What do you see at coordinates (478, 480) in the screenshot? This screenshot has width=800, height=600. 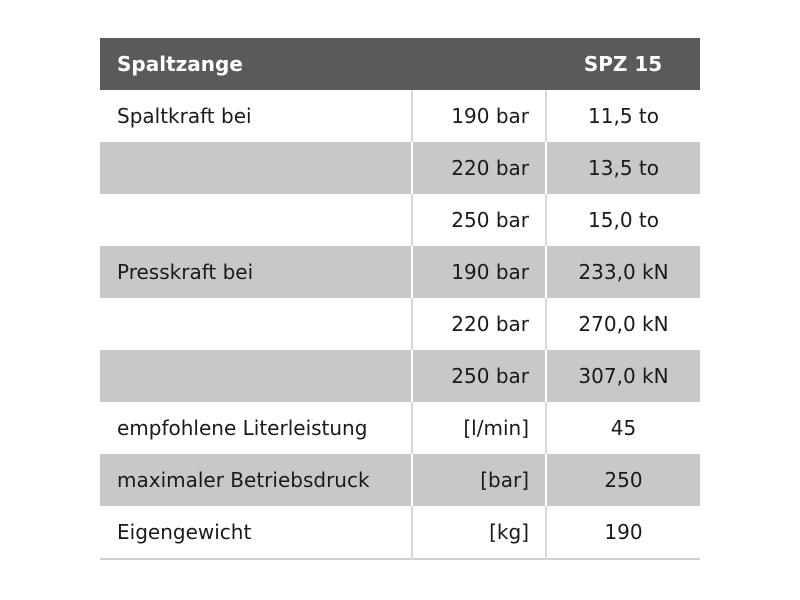 I see `row-condition: [bar]` at bounding box center [478, 480].